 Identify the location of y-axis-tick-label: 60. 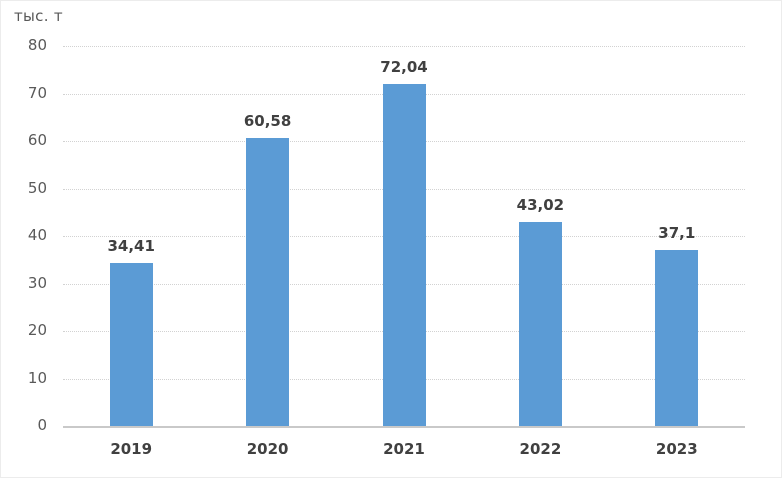
(37, 140).